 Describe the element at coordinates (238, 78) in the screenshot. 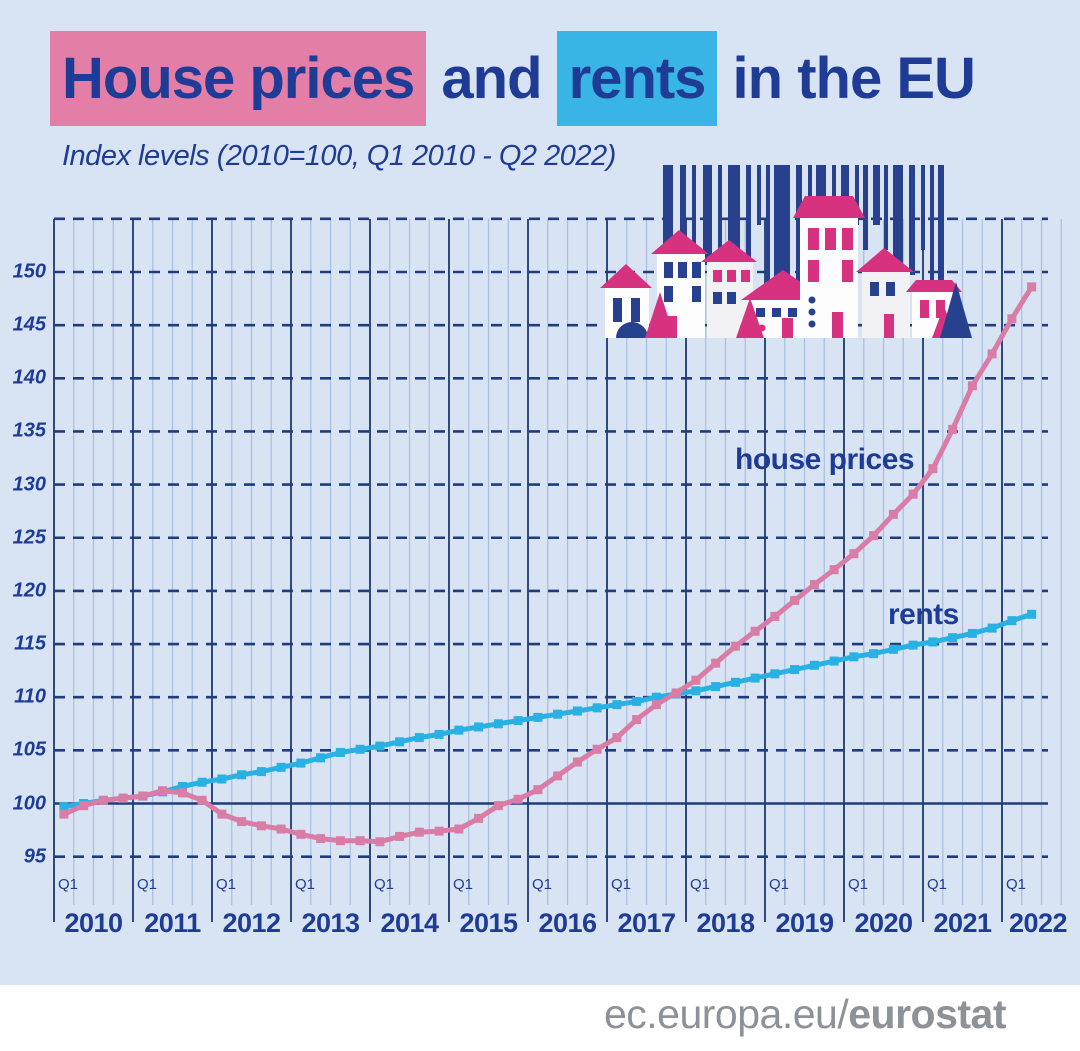

I see `title-highlight-house-prices: House prices` at that location.